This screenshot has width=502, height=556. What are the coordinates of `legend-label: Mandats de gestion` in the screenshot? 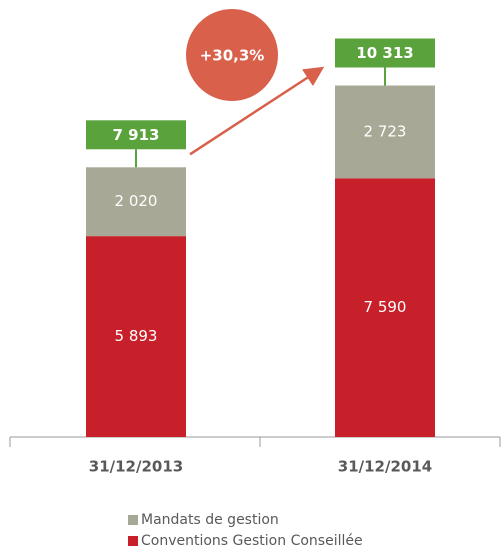 It's located at (210, 520).